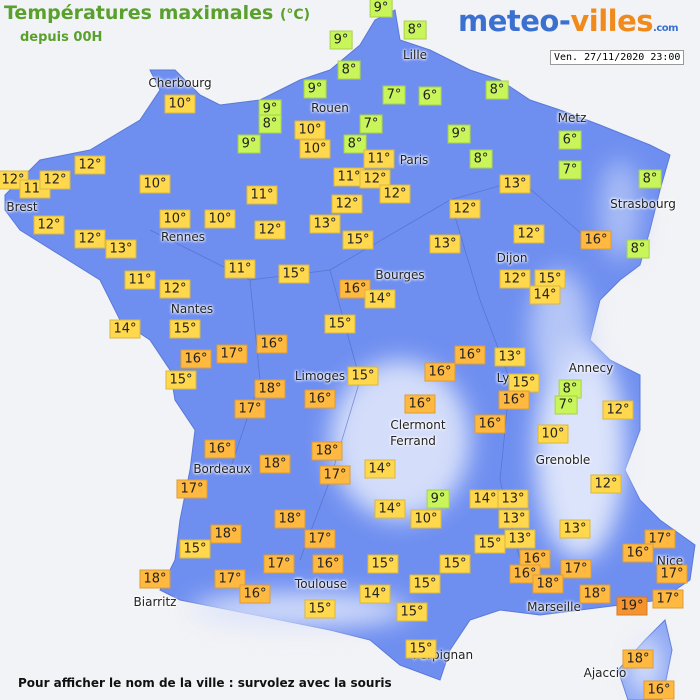 The image size is (700, 700). Describe the element at coordinates (563, 460) in the screenshot. I see `city-name: Grenoble` at that location.